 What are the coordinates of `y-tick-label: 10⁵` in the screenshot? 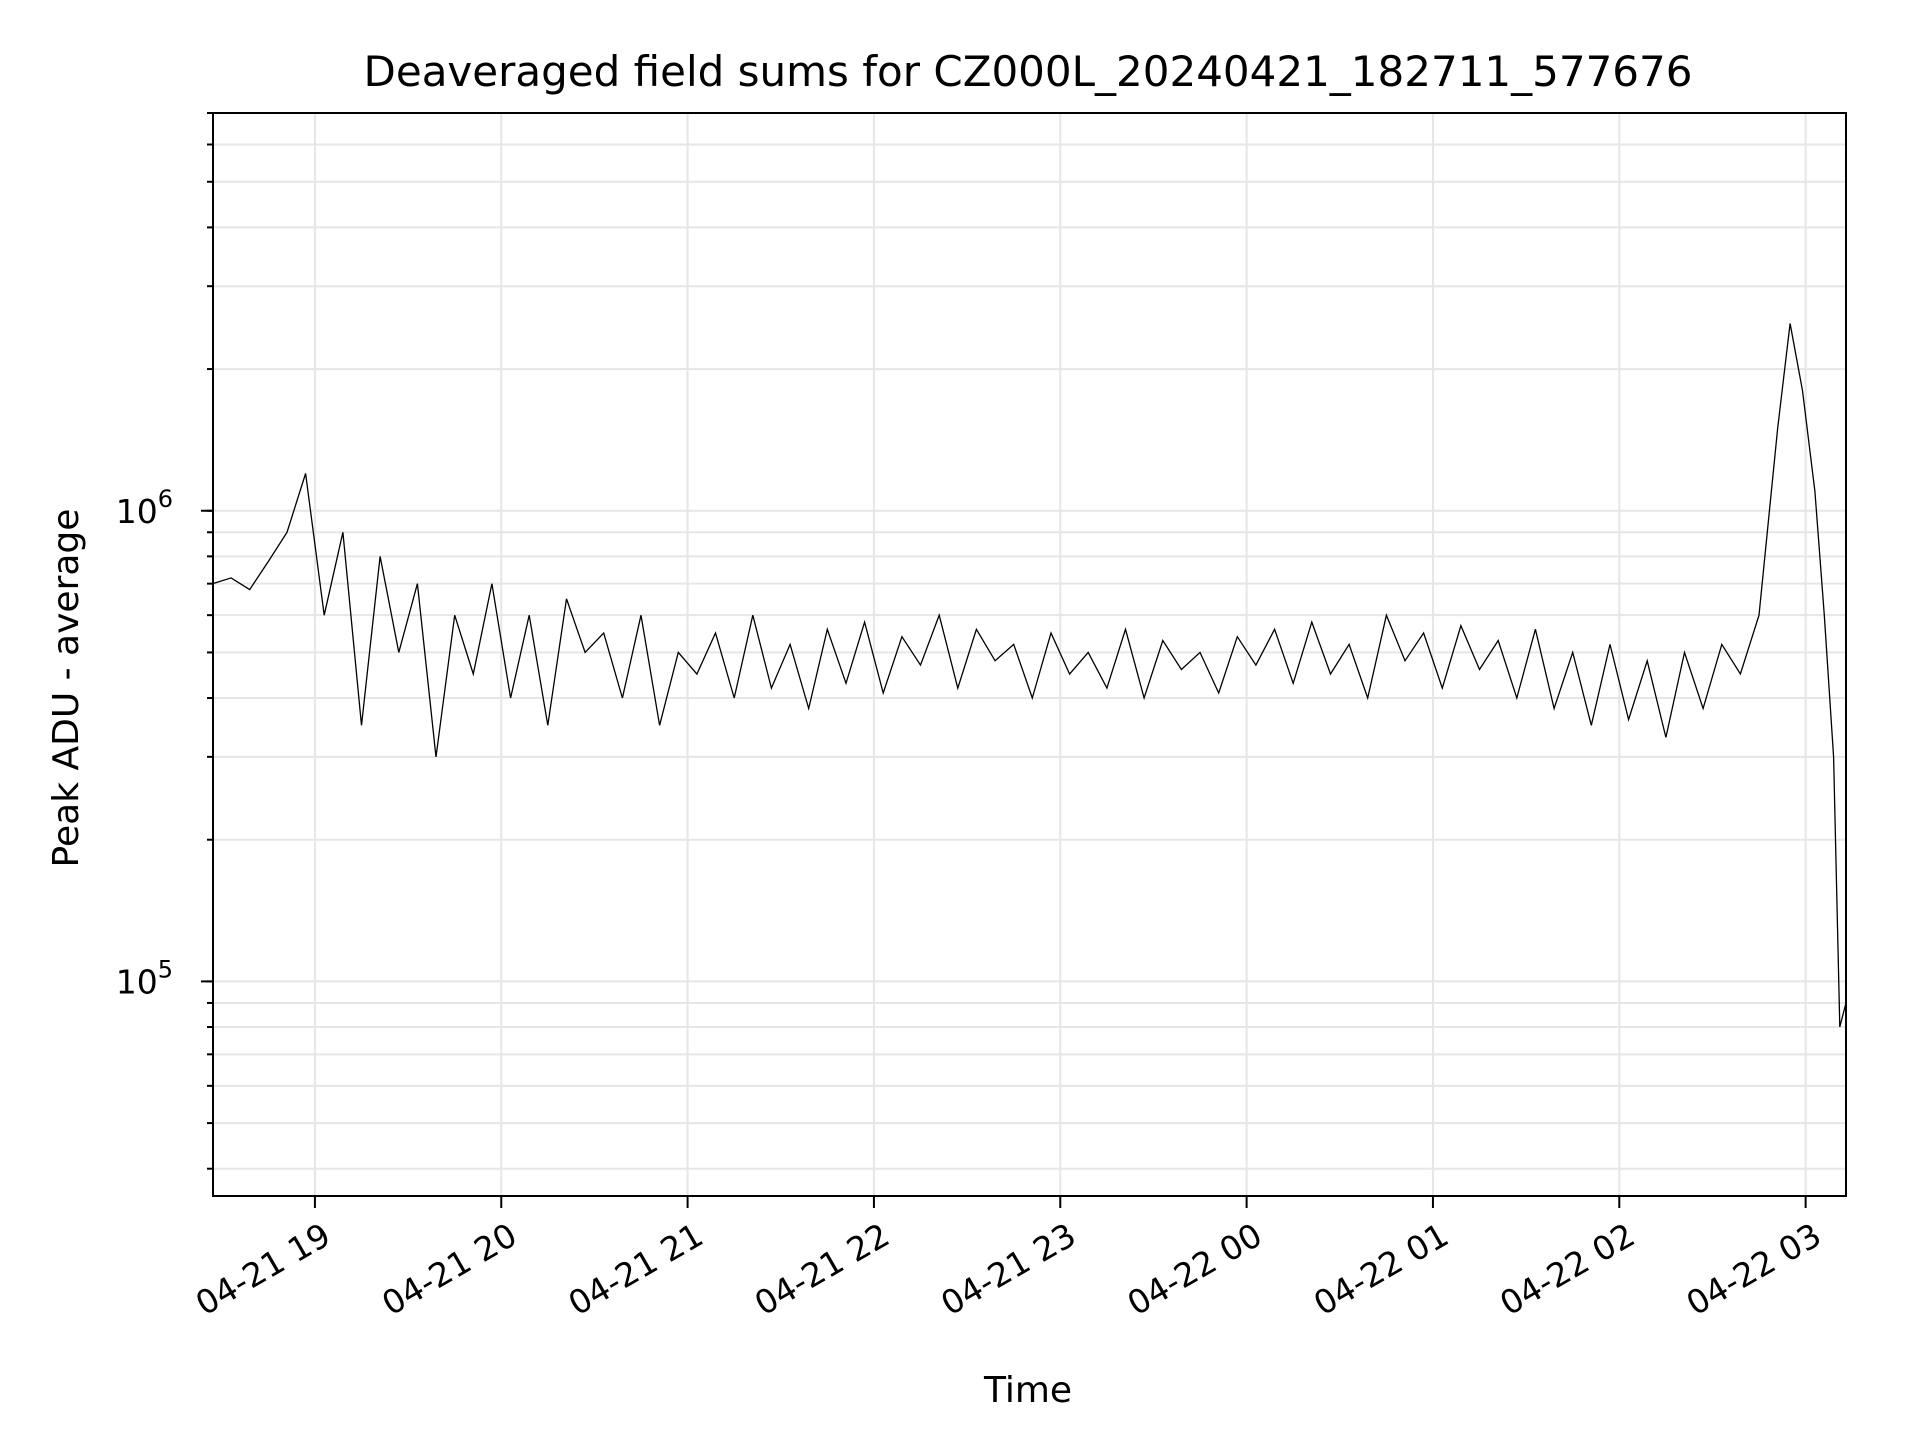 It's located at (144, 978).